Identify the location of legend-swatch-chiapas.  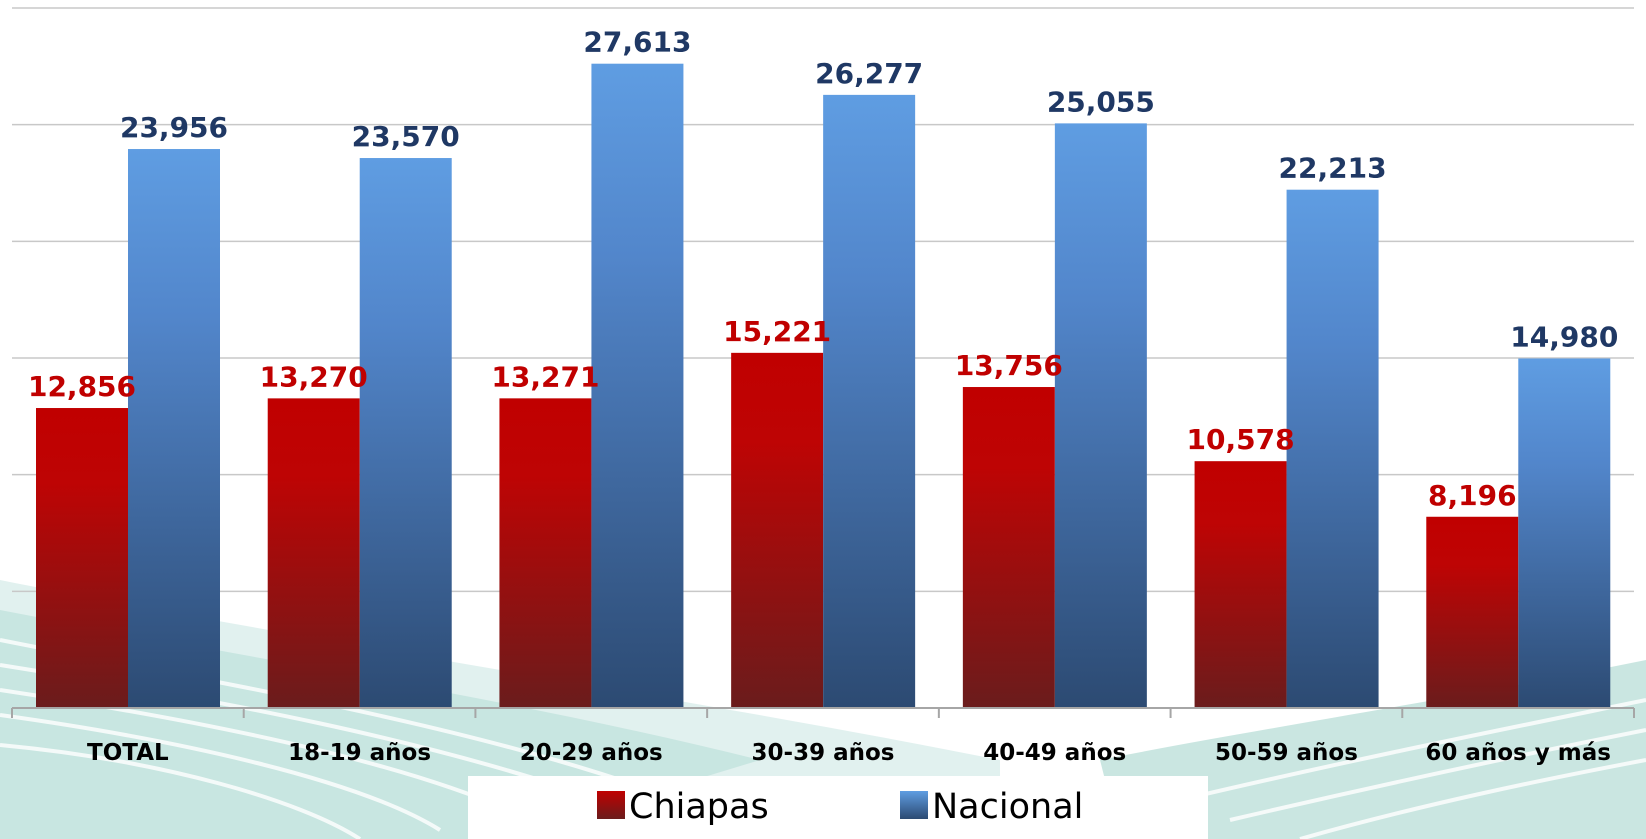
(611, 805).